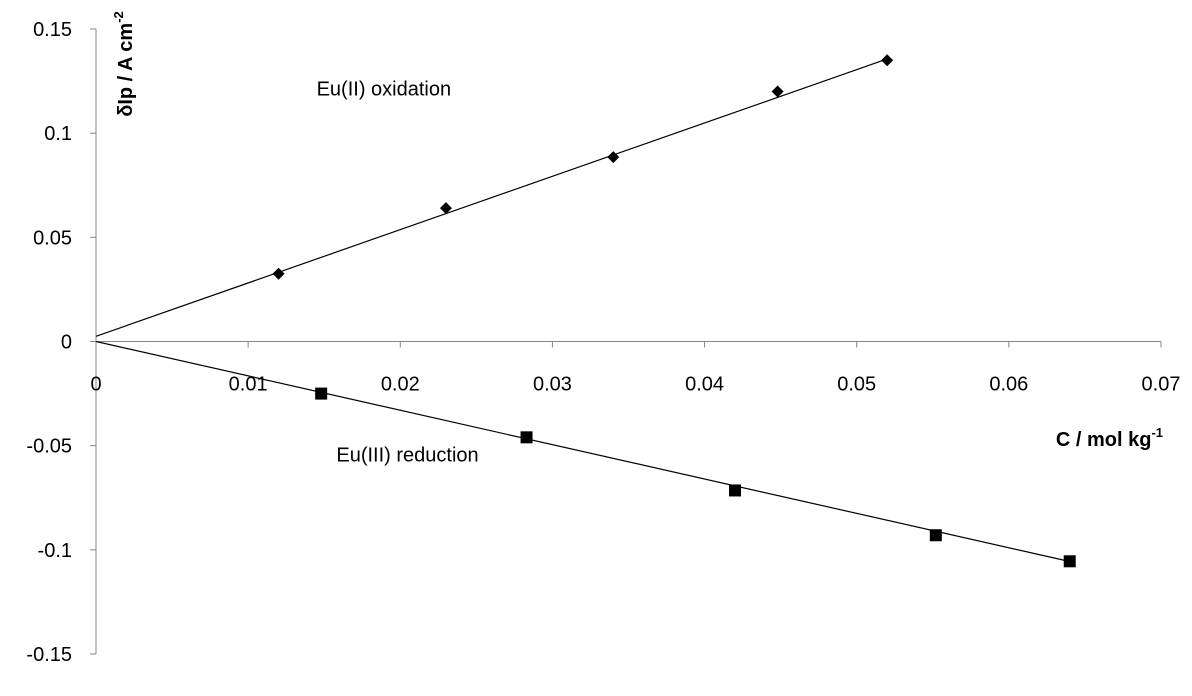  What do you see at coordinates (52, 30) in the screenshot?
I see `y-tick-label: 0.15` at bounding box center [52, 30].